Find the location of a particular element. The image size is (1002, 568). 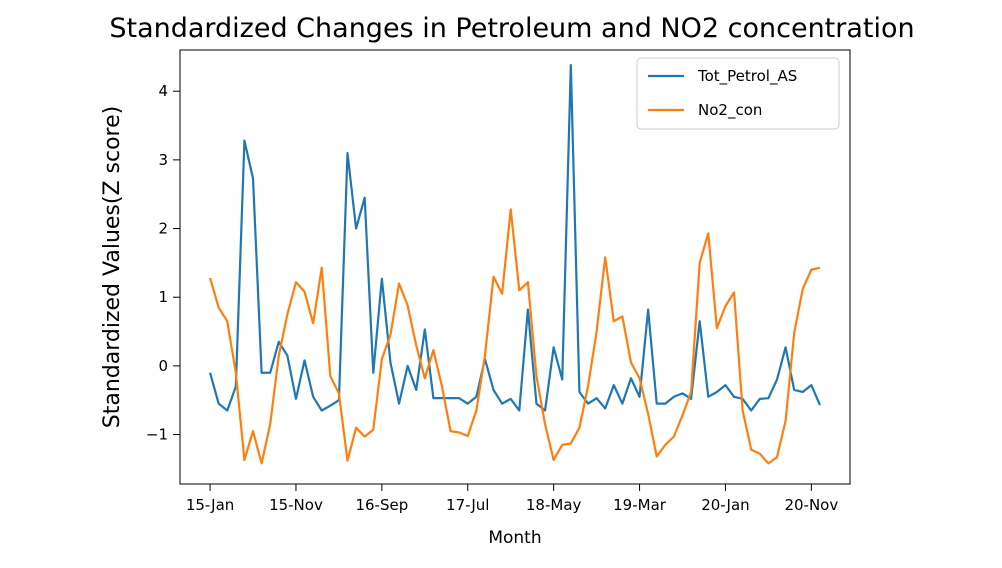

legend-frame is located at coordinates (738, 93).